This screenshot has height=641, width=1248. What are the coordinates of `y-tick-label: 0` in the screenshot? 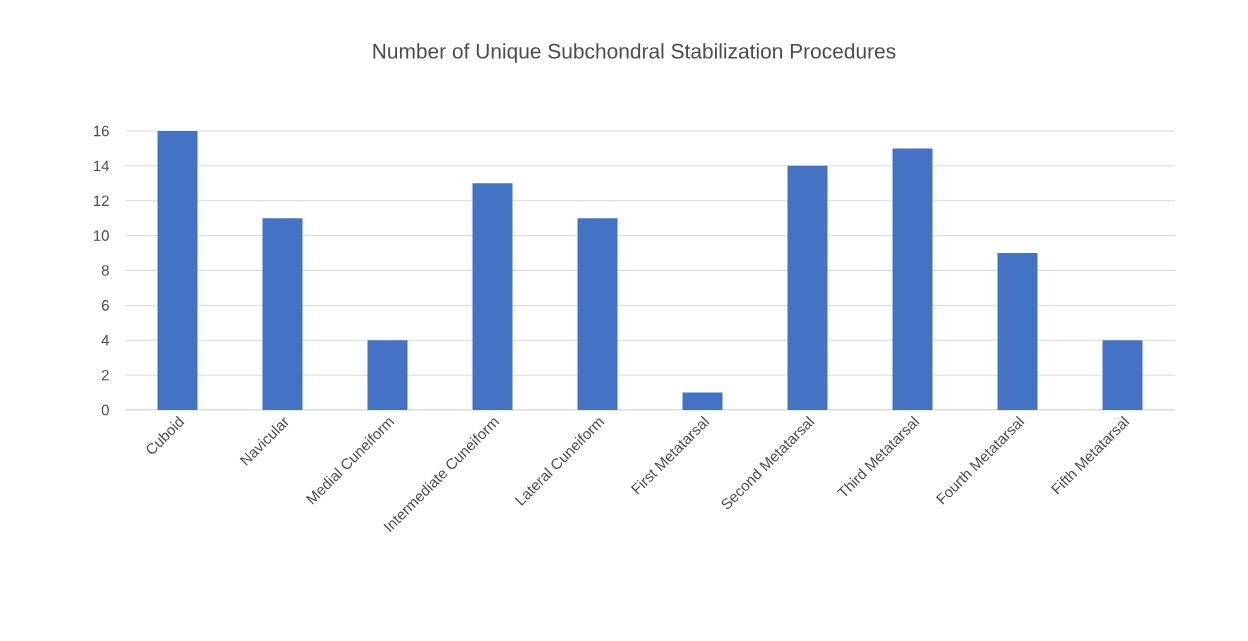 It's located at (105, 410).